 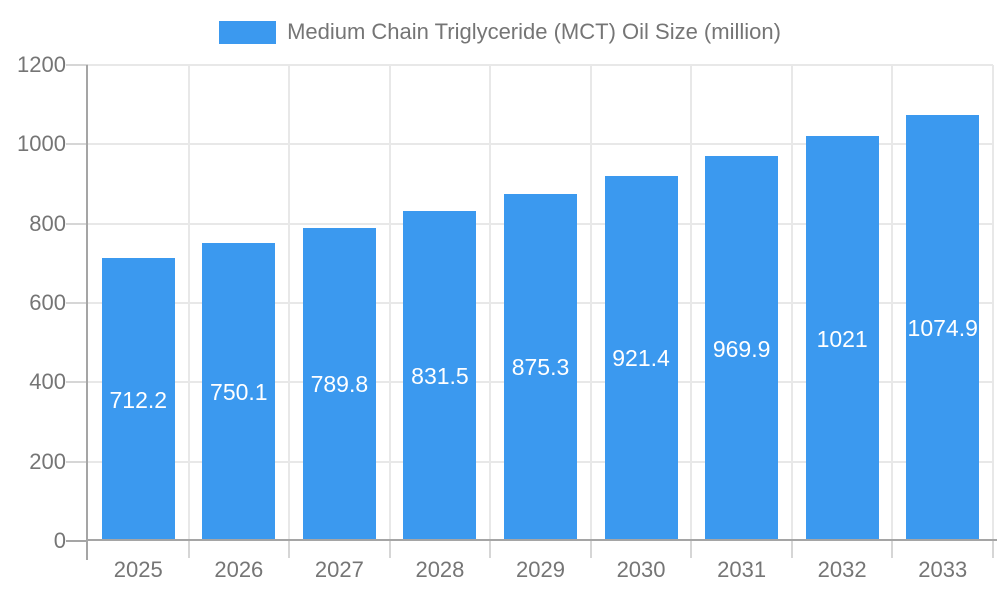 What do you see at coordinates (440, 569) in the screenshot?
I see `x-tick-label: 2028` at bounding box center [440, 569].